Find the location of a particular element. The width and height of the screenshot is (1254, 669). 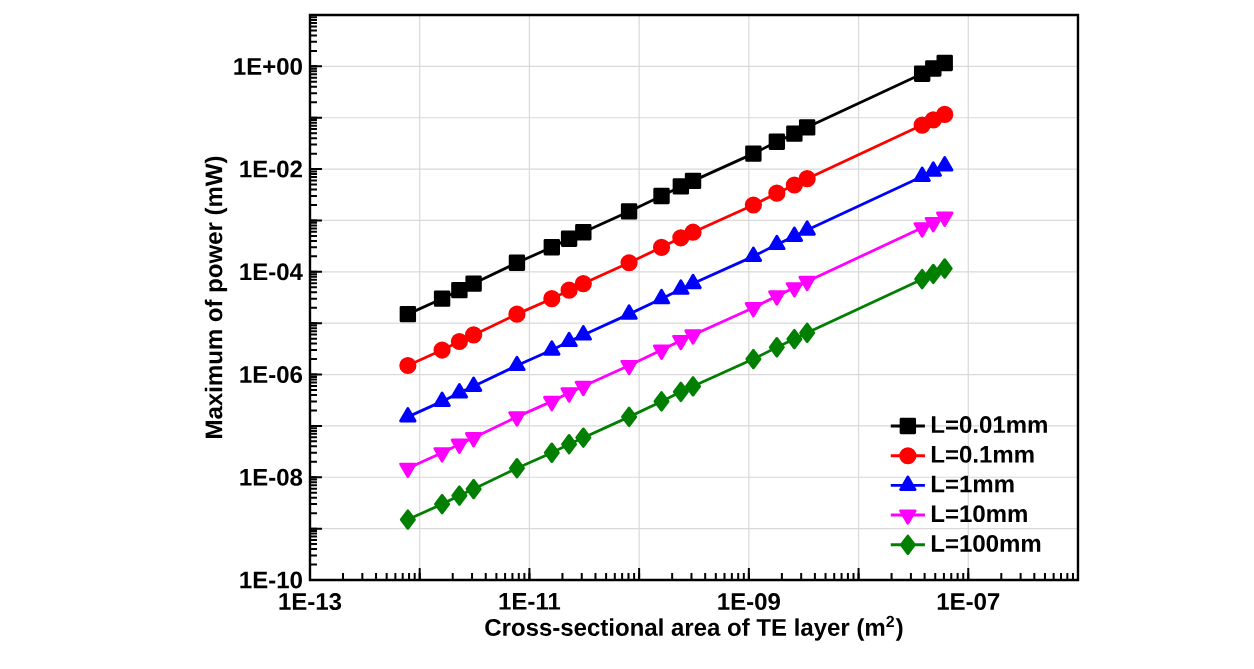

y-tick-label: 1E+00 is located at coordinates (268, 66).